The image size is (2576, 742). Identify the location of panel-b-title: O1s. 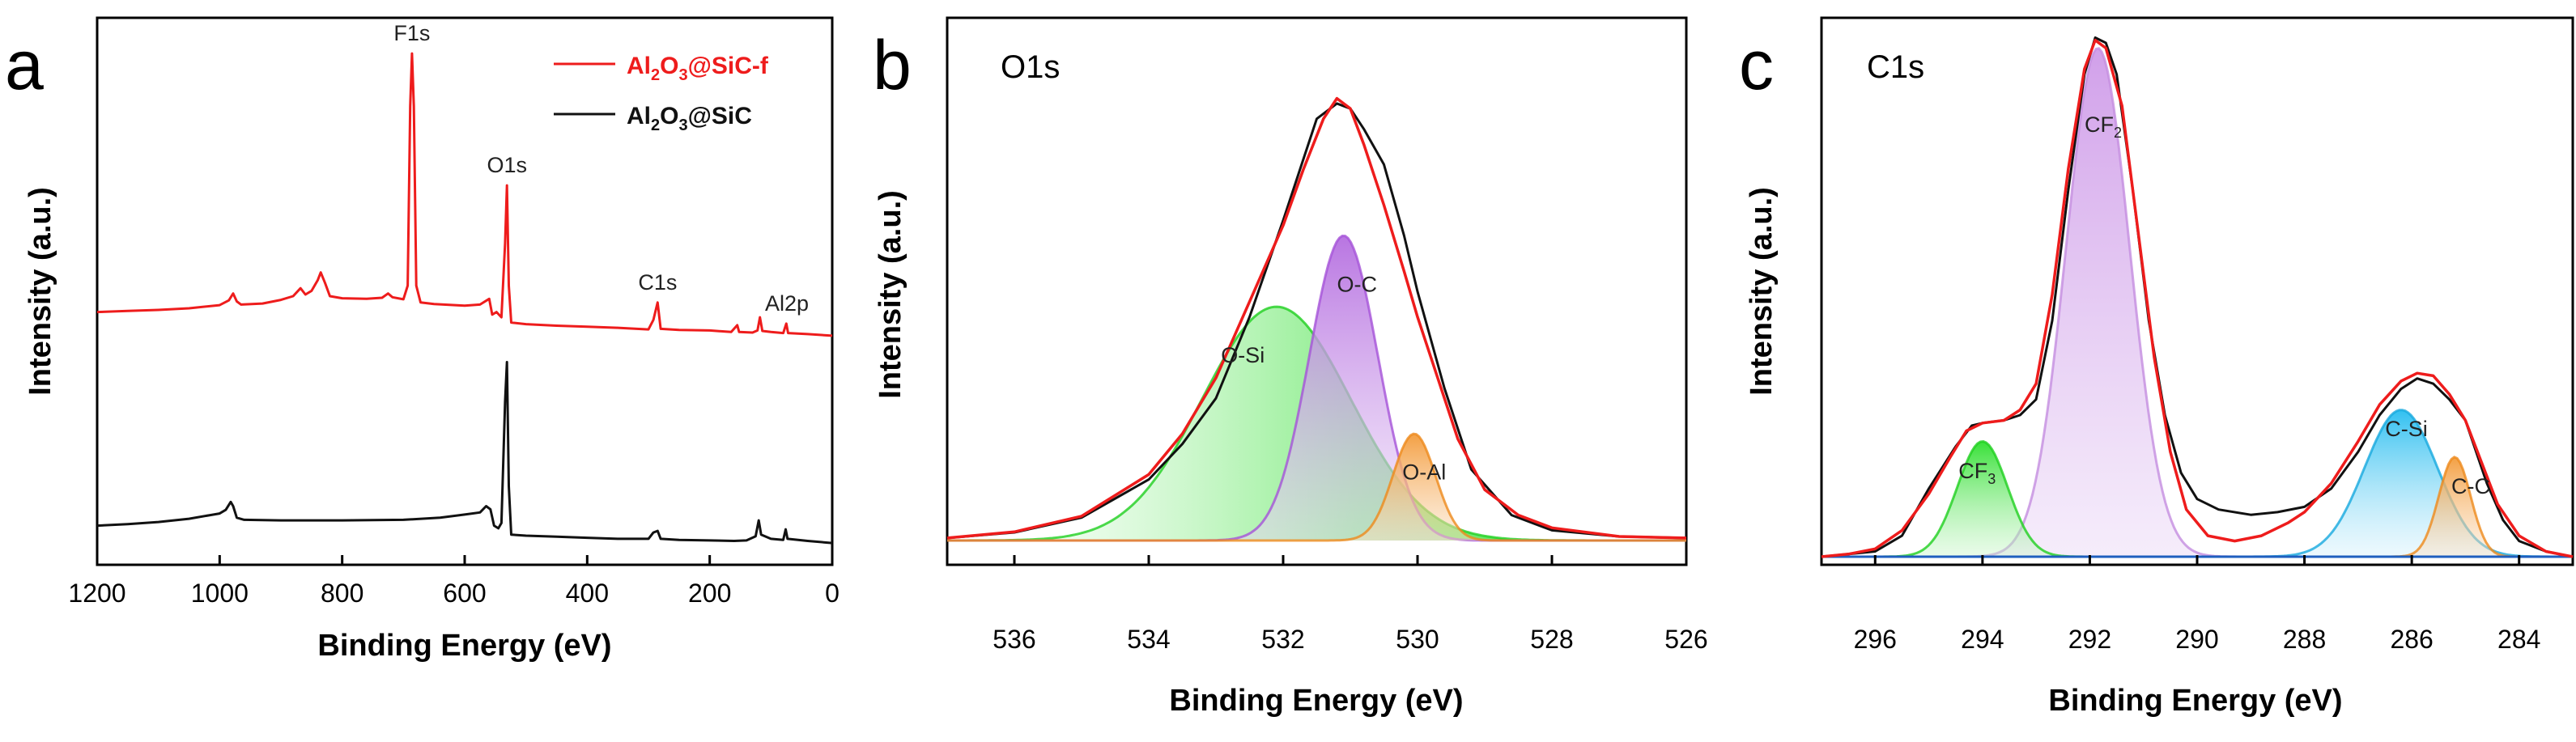
(1030, 67).